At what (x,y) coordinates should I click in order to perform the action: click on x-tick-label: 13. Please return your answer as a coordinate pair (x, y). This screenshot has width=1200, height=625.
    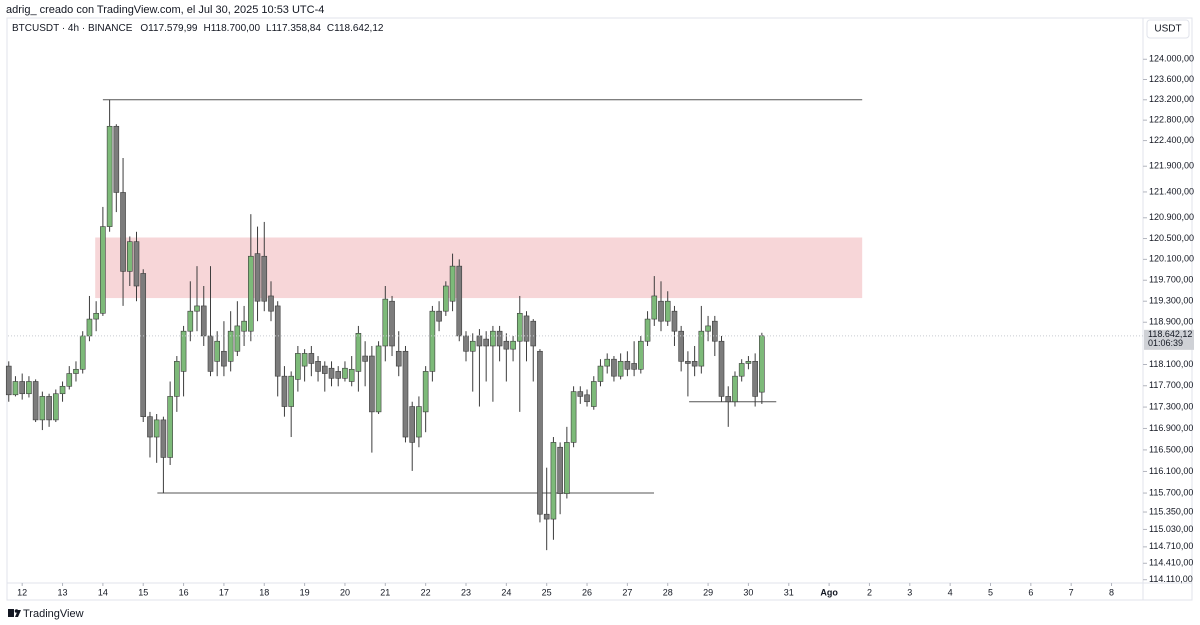
    Looking at the image, I should click on (63, 592).